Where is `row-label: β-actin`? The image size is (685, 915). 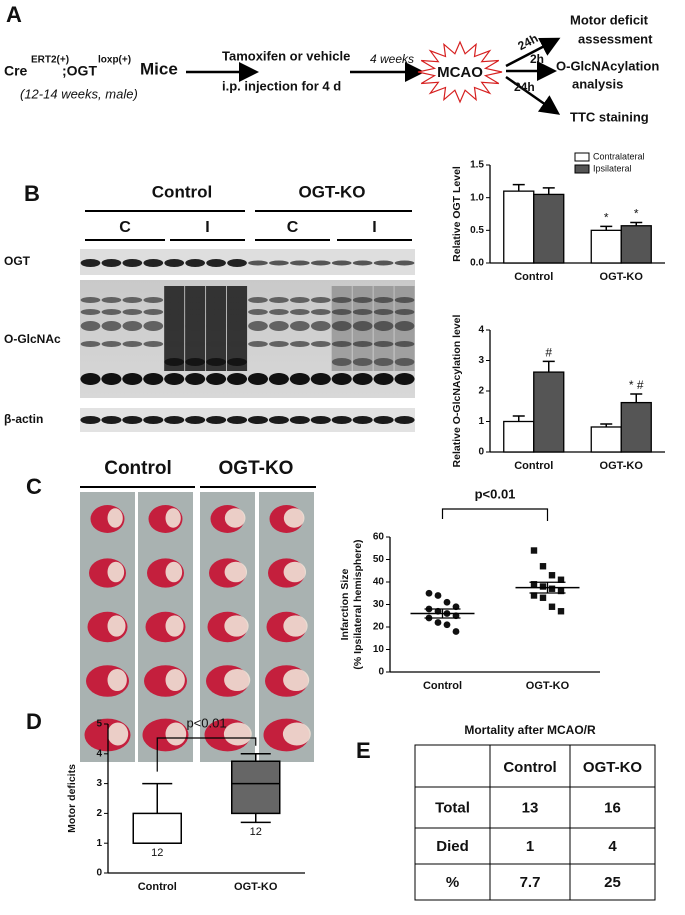 row-label: β-actin is located at coordinates (23, 419).